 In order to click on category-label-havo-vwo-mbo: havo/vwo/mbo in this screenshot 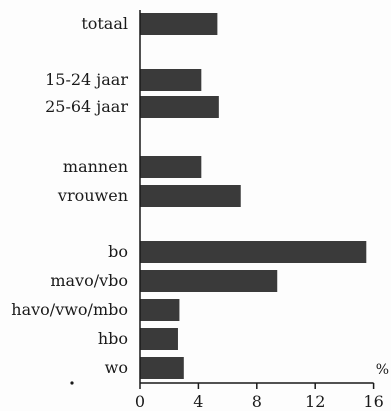, I will do `click(69, 309)`.